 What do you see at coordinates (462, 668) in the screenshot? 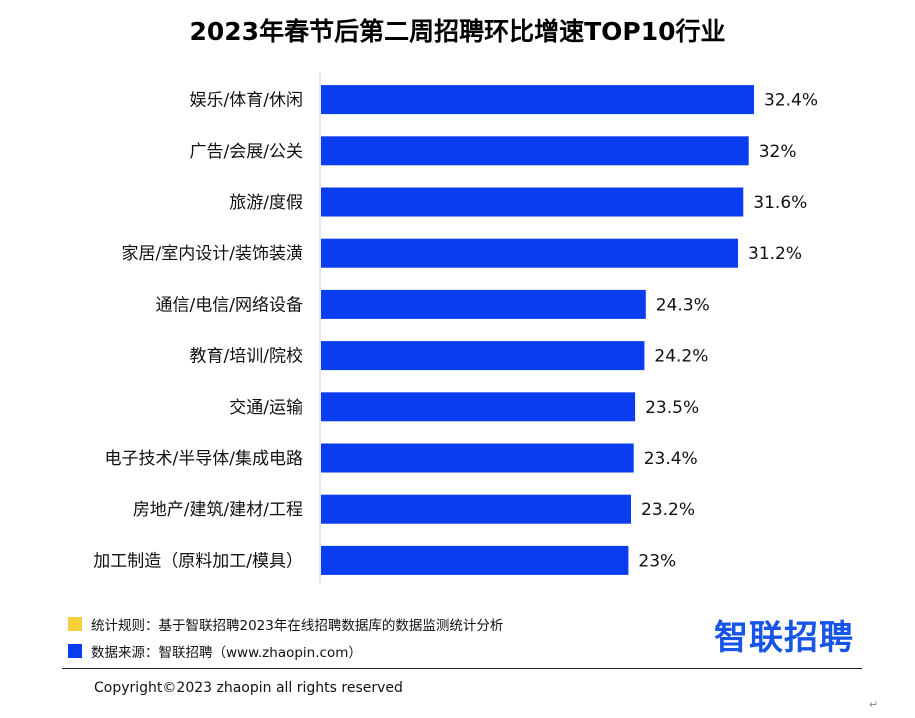
I see `footer-divider` at bounding box center [462, 668].